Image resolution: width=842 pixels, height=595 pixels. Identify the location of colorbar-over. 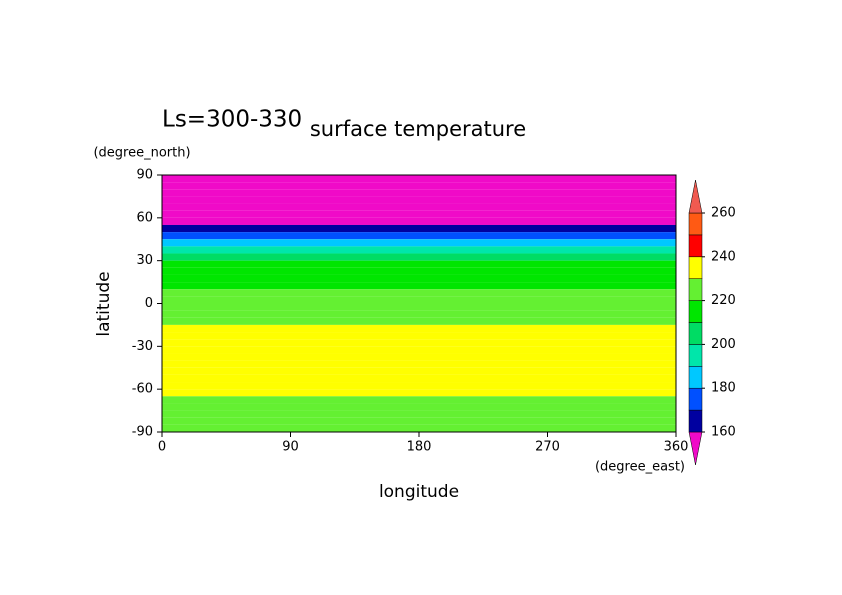
(695, 196).